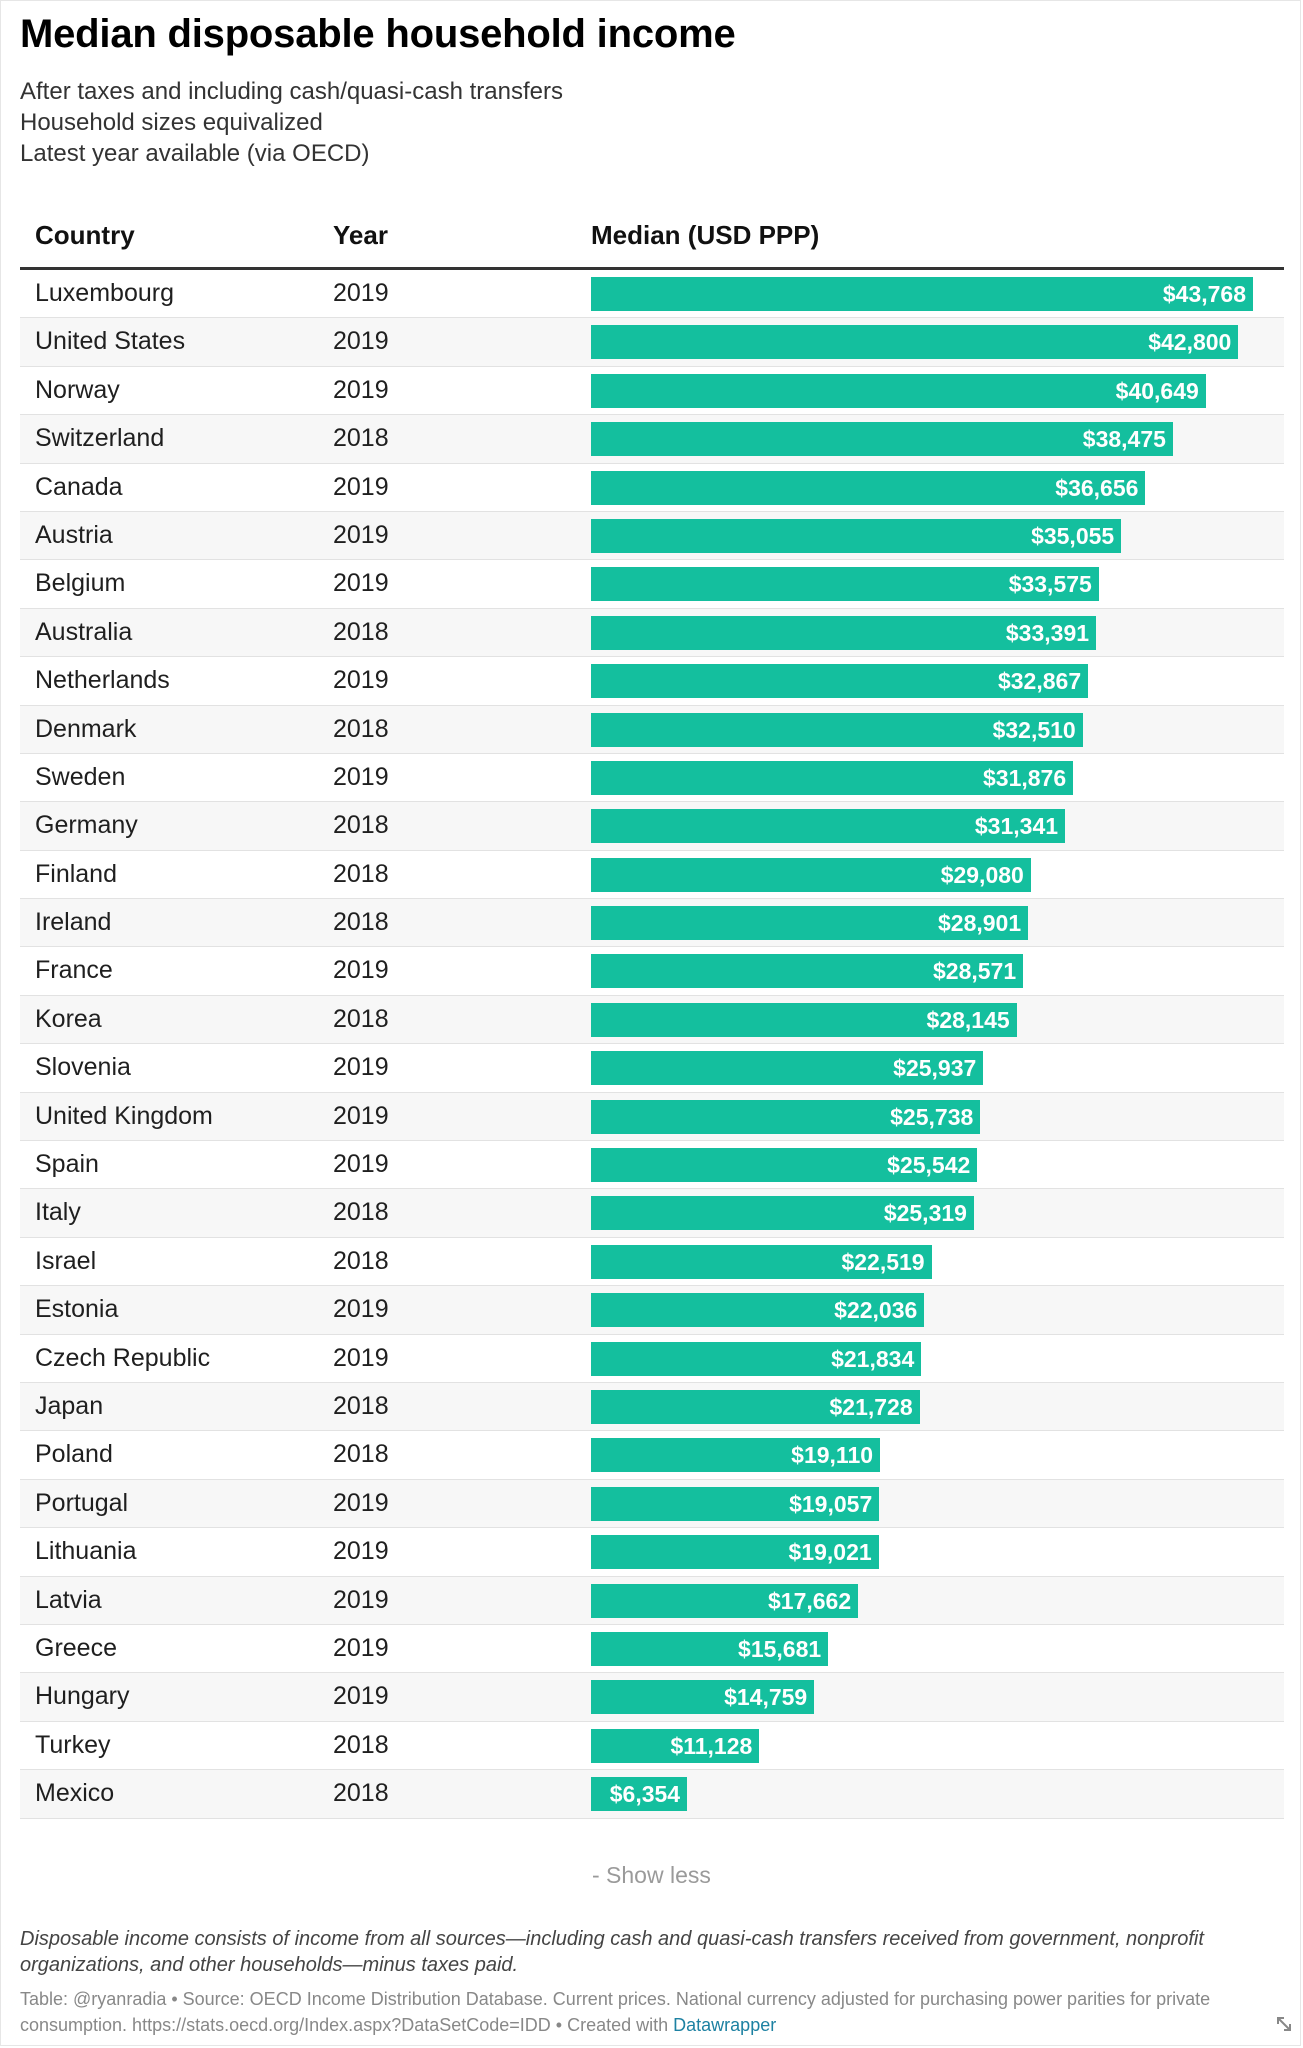 The height and width of the screenshot is (2048, 1303). What do you see at coordinates (810, 923) in the screenshot?
I see `median-bar: $28,901` at bounding box center [810, 923].